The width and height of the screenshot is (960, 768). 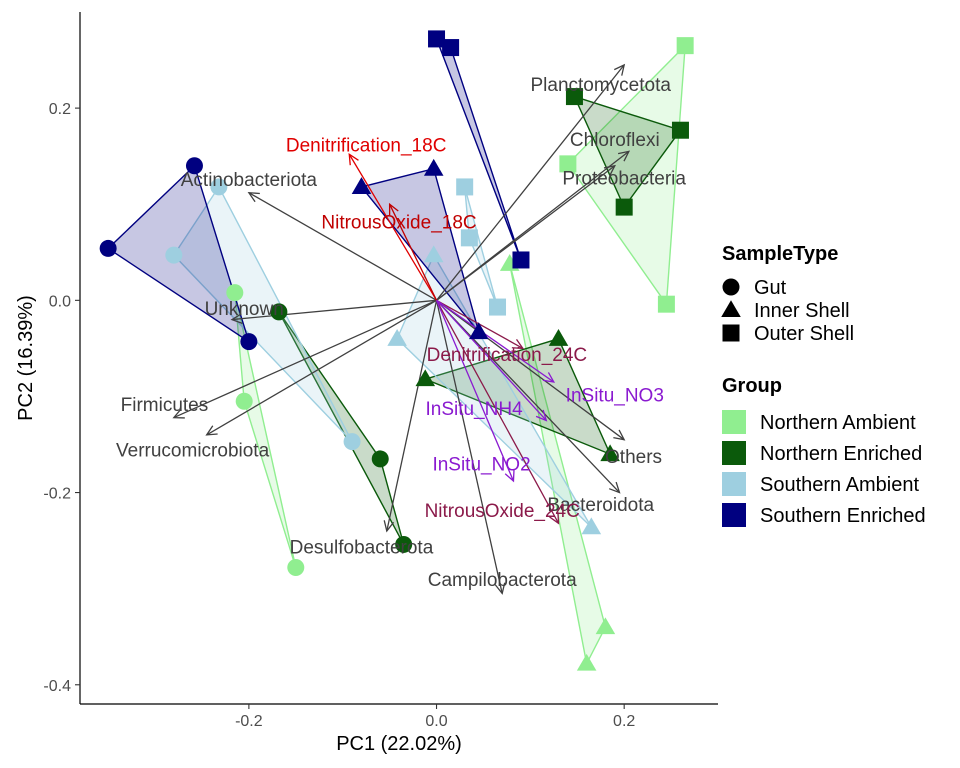 I want to click on arrow-firmicutes, so click(x=304, y=359).